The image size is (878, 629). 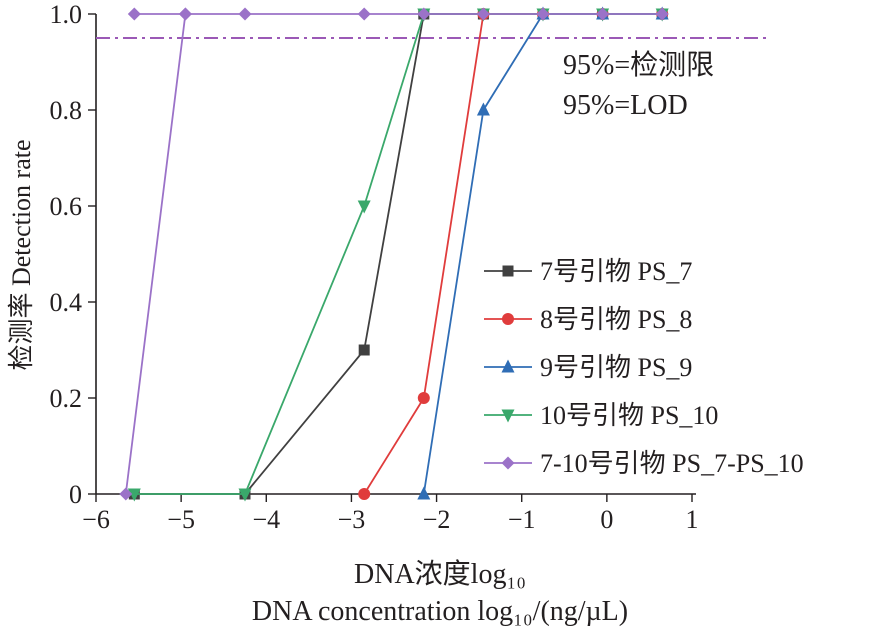 I want to click on legend-label: 9号引物 PS_9, so click(x=616, y=367).